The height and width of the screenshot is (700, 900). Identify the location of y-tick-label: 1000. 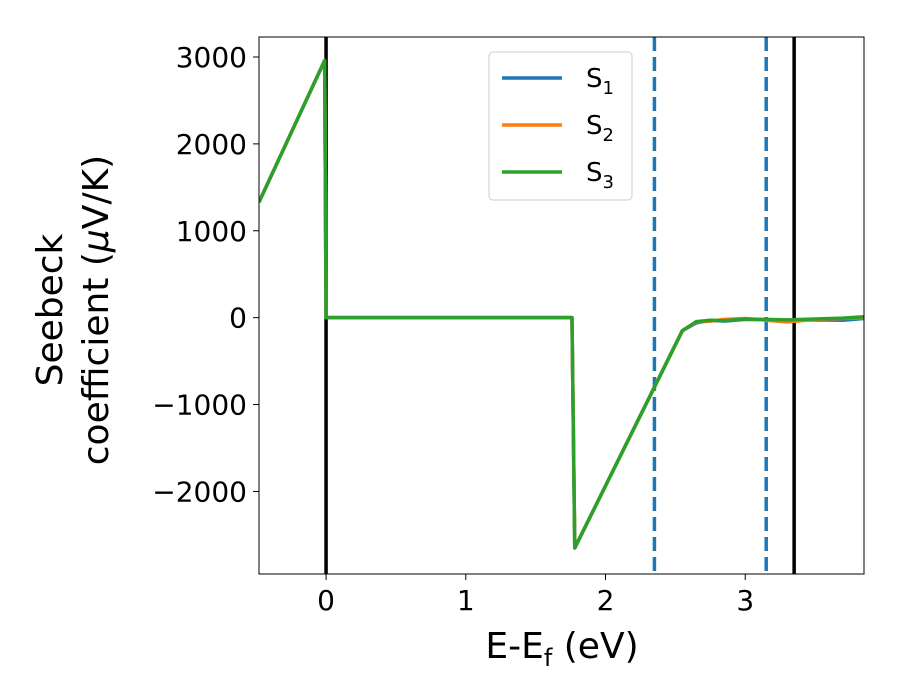
(211, 231).